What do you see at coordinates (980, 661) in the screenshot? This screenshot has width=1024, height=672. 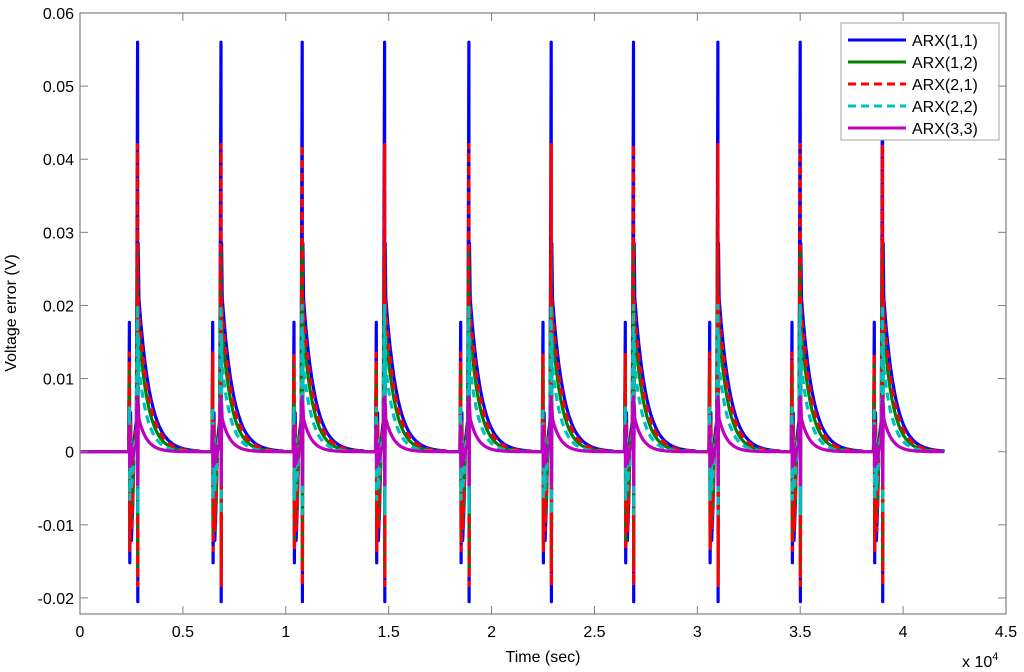 I see `x-axis-multiplier: x 104` at bounding box center [980, 661].